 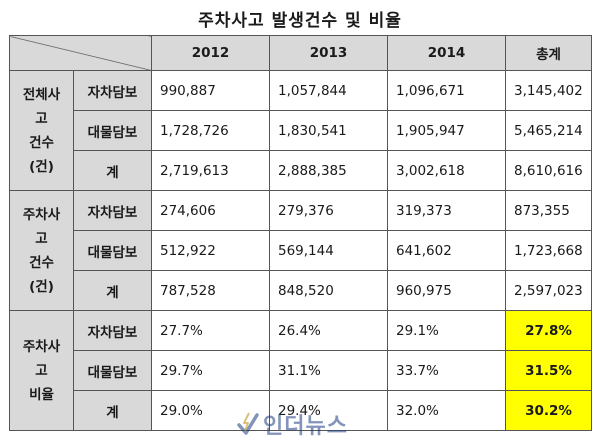 I want to click on total-cell: 1,723,668, so click(x=548, y=250).